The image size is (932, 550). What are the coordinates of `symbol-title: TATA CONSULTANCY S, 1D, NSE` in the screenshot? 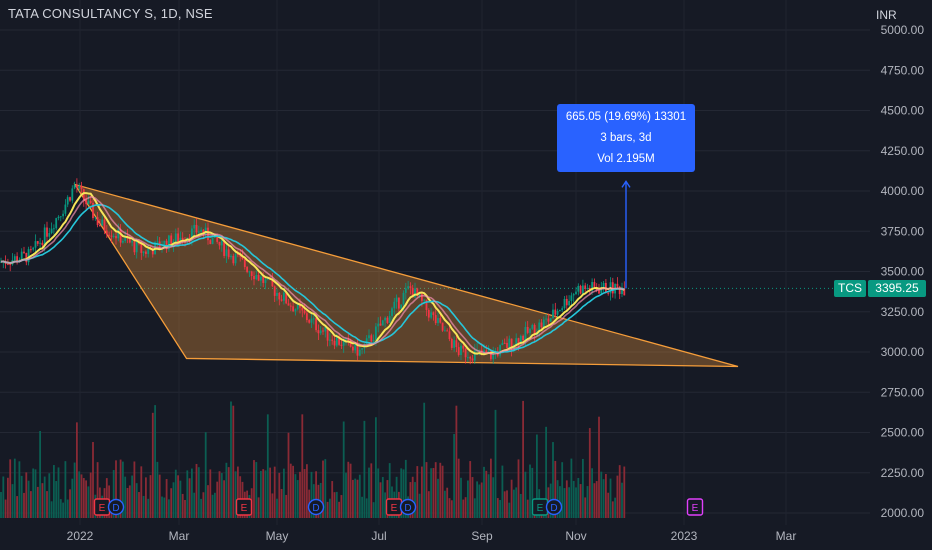 It's located at (110, 13).